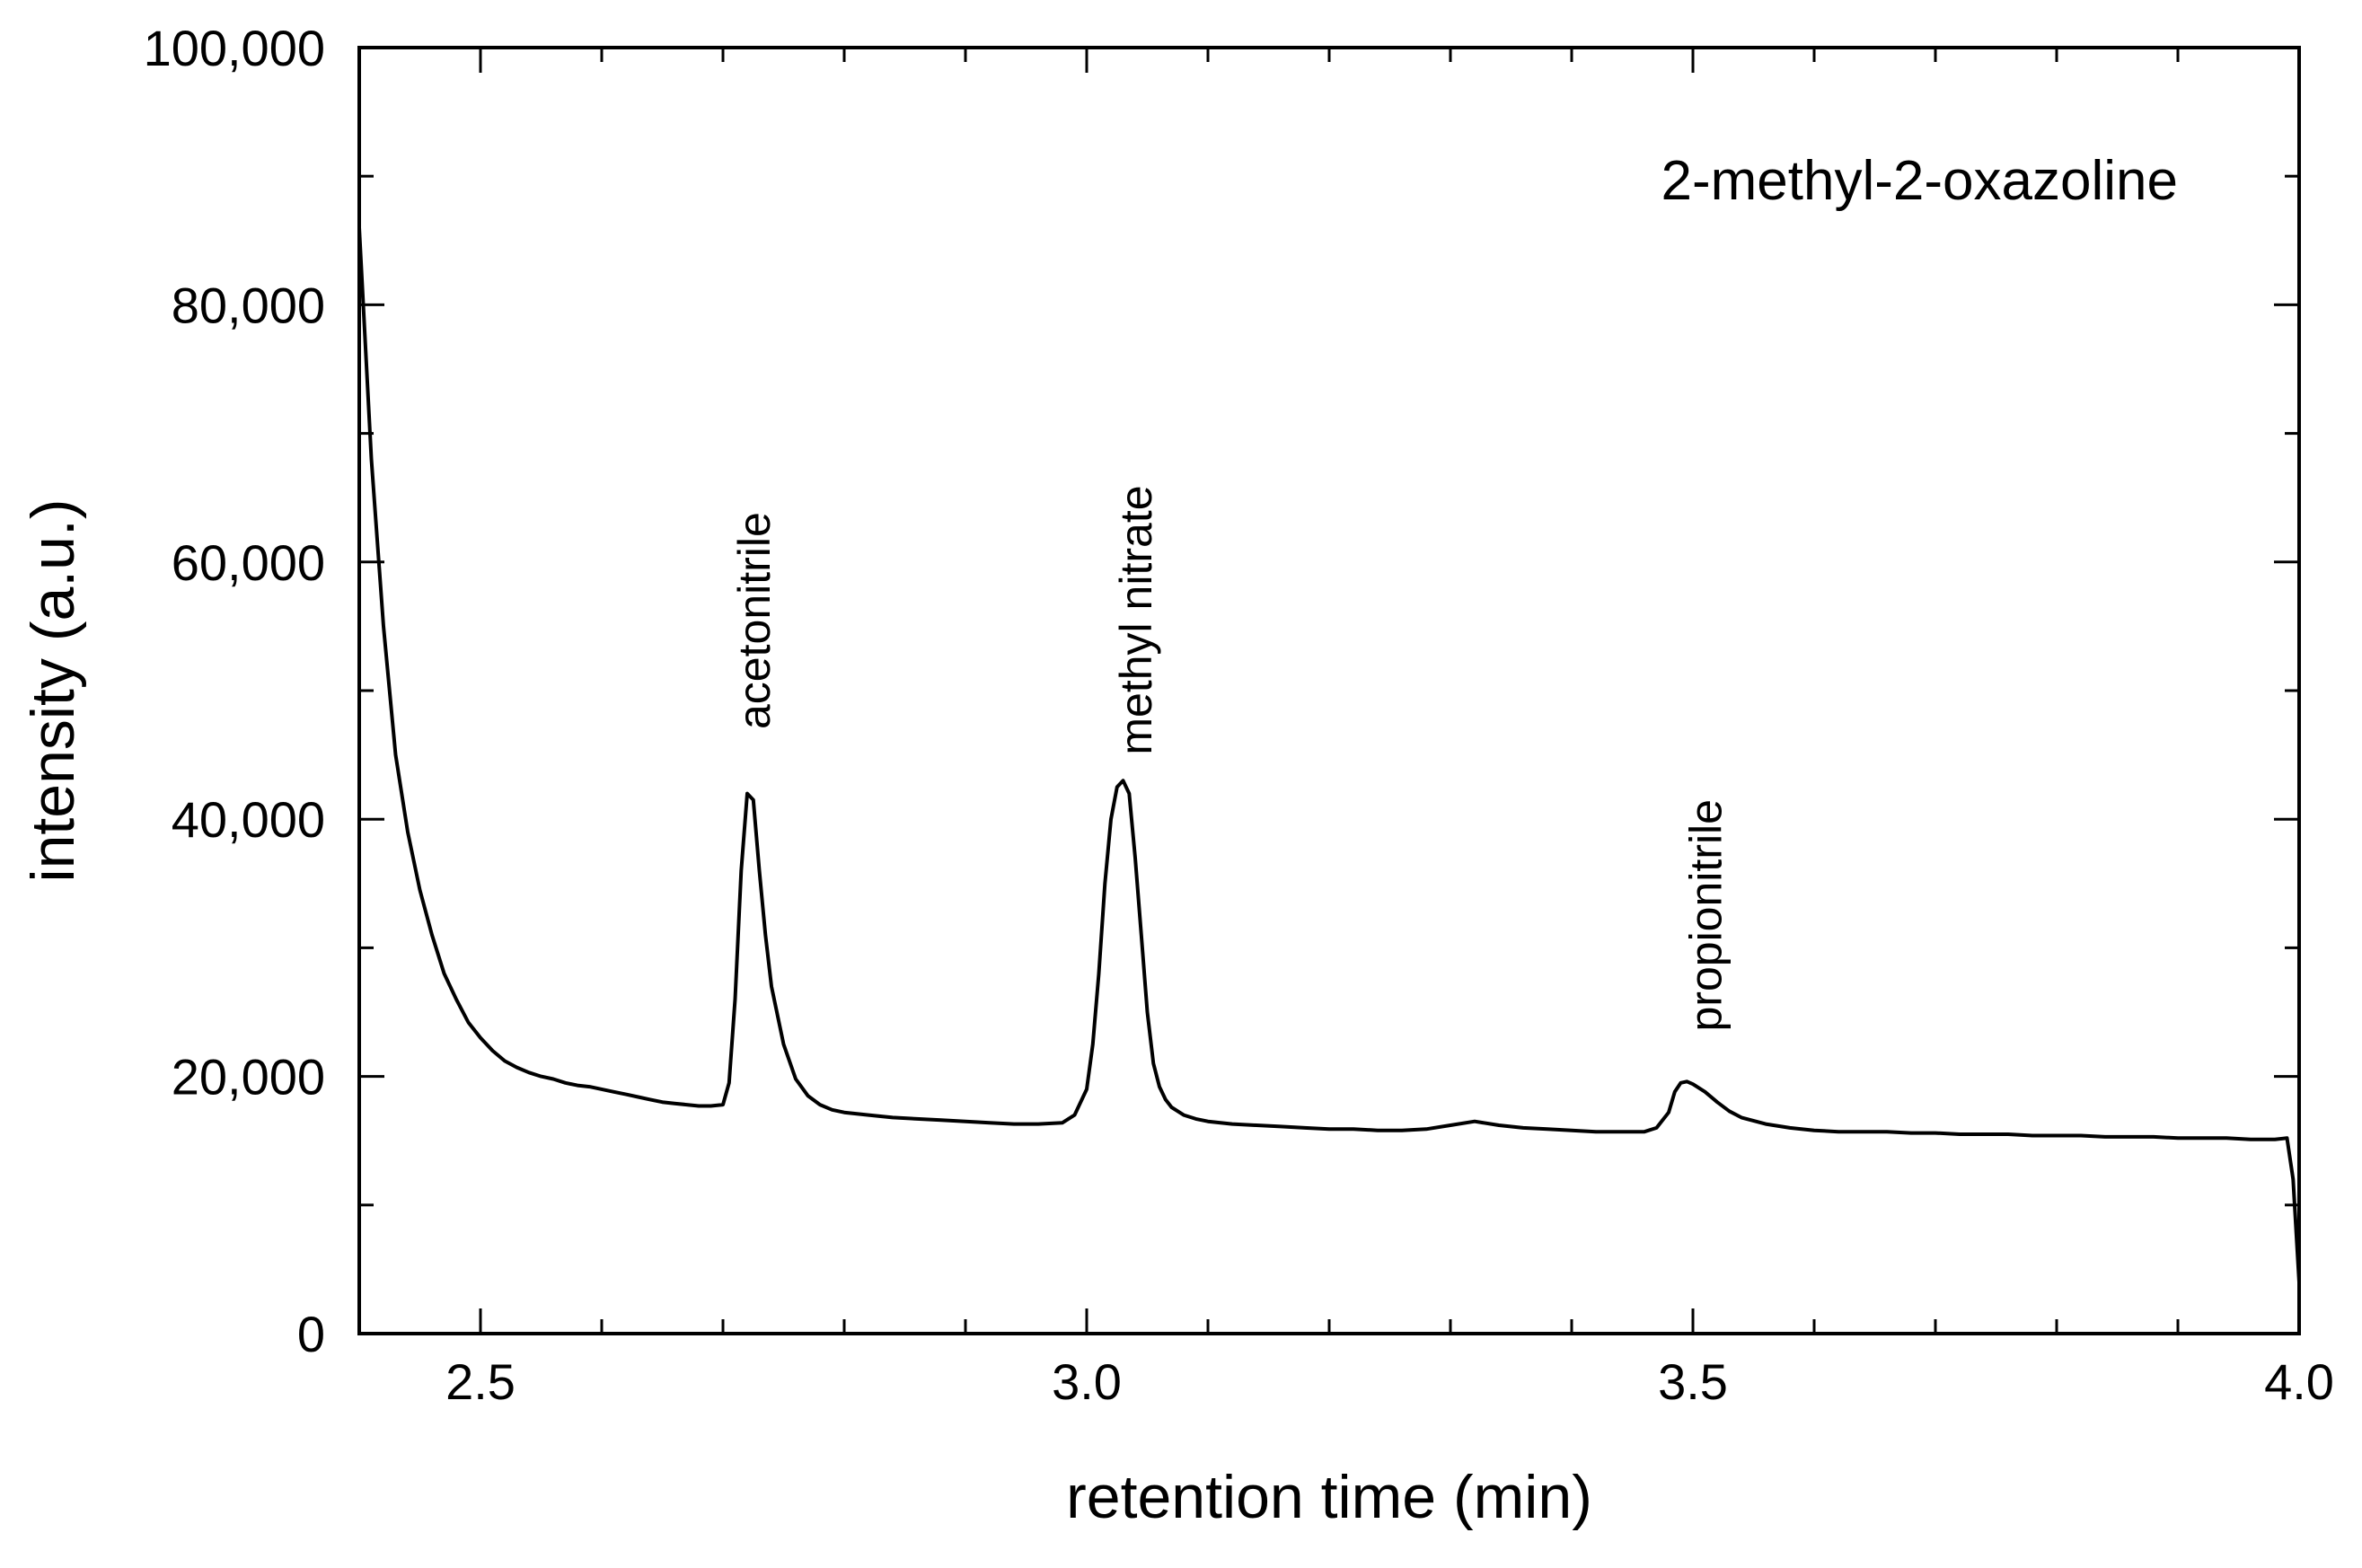  I want to click on y-tick-label: 20,000, so click(249, 1077).